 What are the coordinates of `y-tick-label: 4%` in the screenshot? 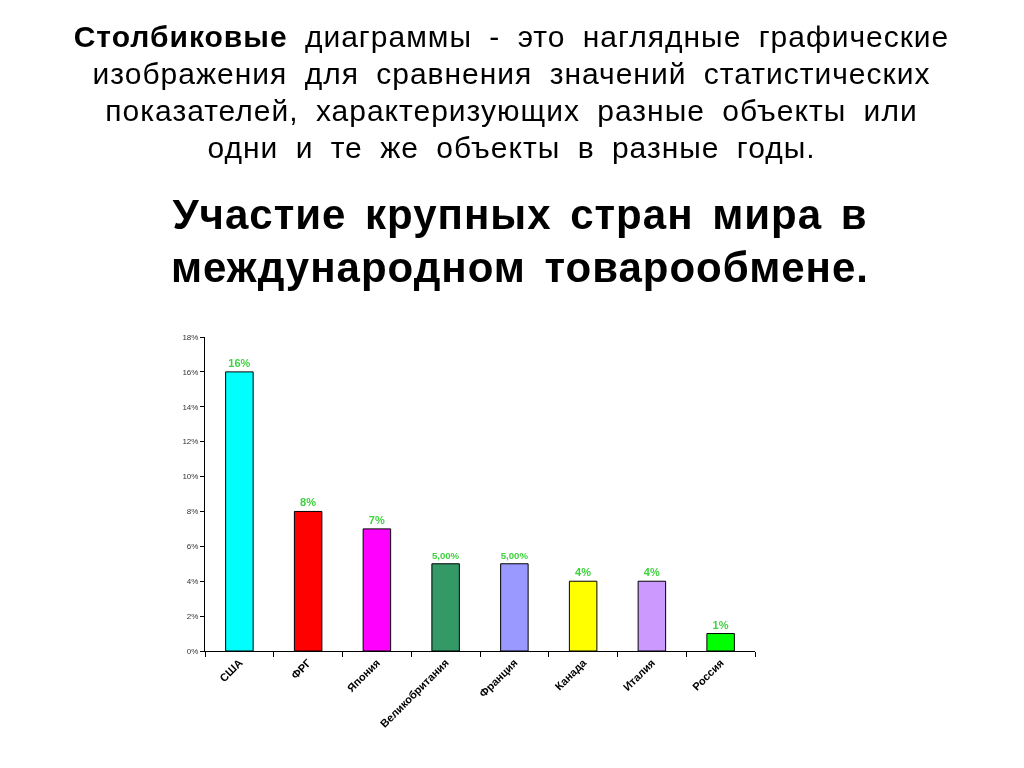 It's located at (192, 582).